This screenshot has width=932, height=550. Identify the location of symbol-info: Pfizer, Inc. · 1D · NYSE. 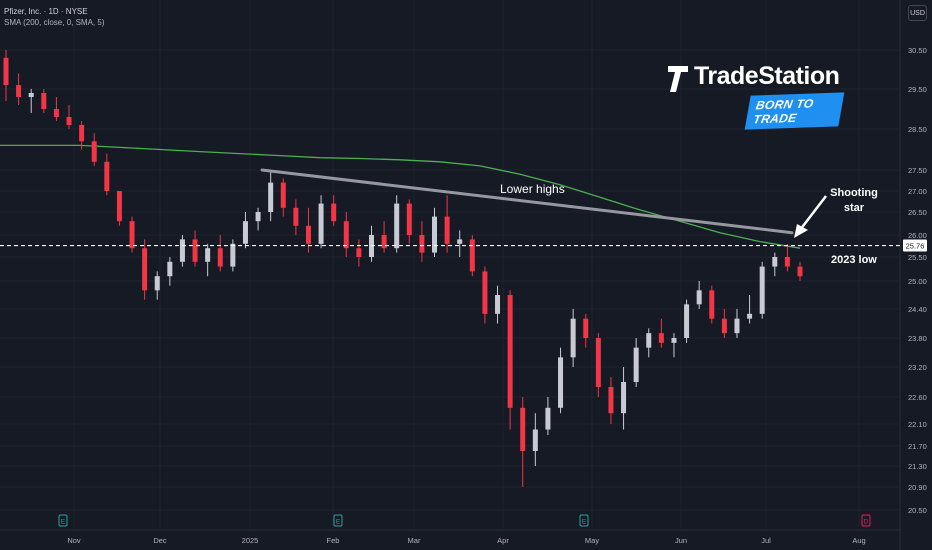
(46, 11).